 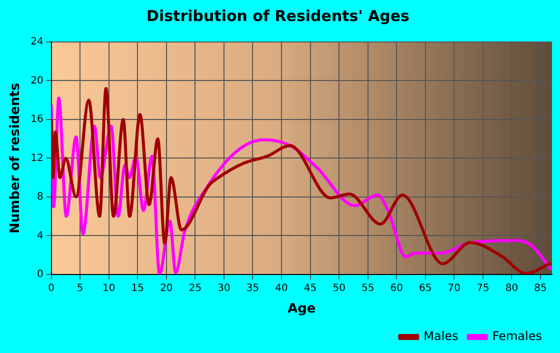 What do you see at coordinates (396, 288) in the screenshot?
I see `x-tick-label: 60` at bounding box center [396, 288].